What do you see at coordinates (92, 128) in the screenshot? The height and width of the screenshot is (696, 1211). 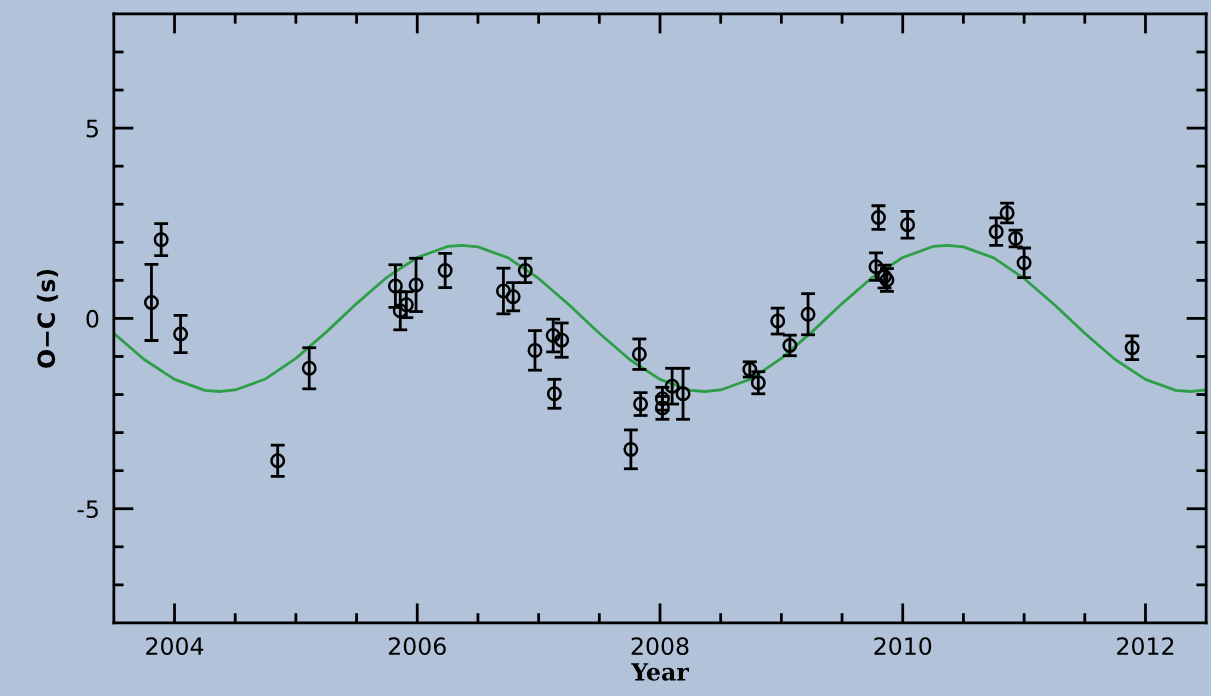 I see `y-tick-label: 5` at bounding box center [92, 128].